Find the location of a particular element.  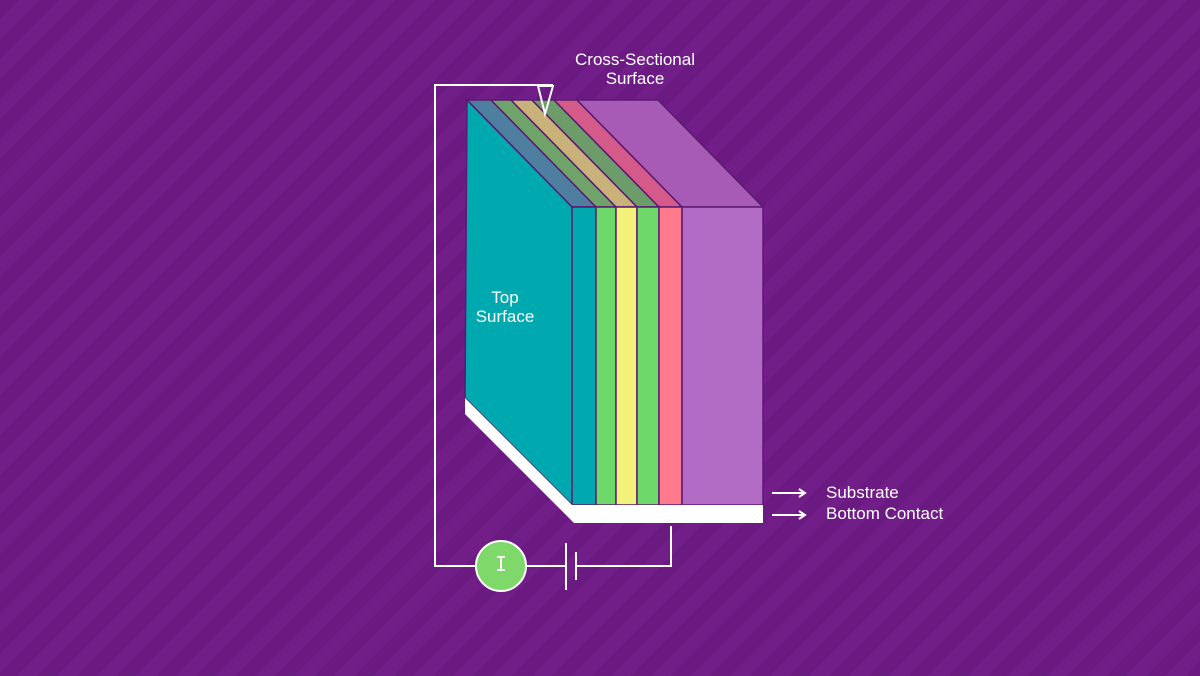

meter-symbol: I is located at coordinates (501, 564).